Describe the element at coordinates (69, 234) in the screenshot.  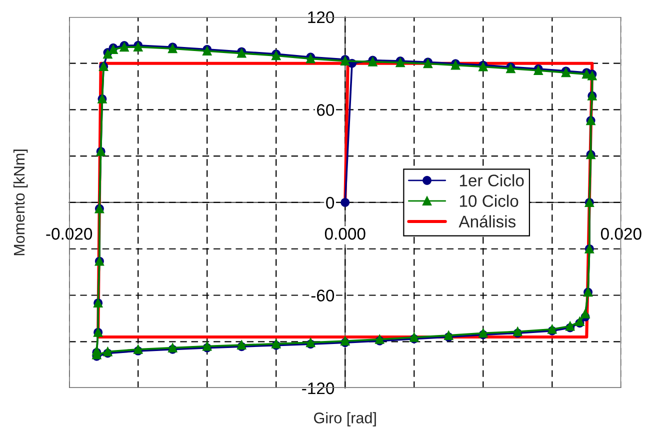
I see `x-tick-label: -0.020` at that location.